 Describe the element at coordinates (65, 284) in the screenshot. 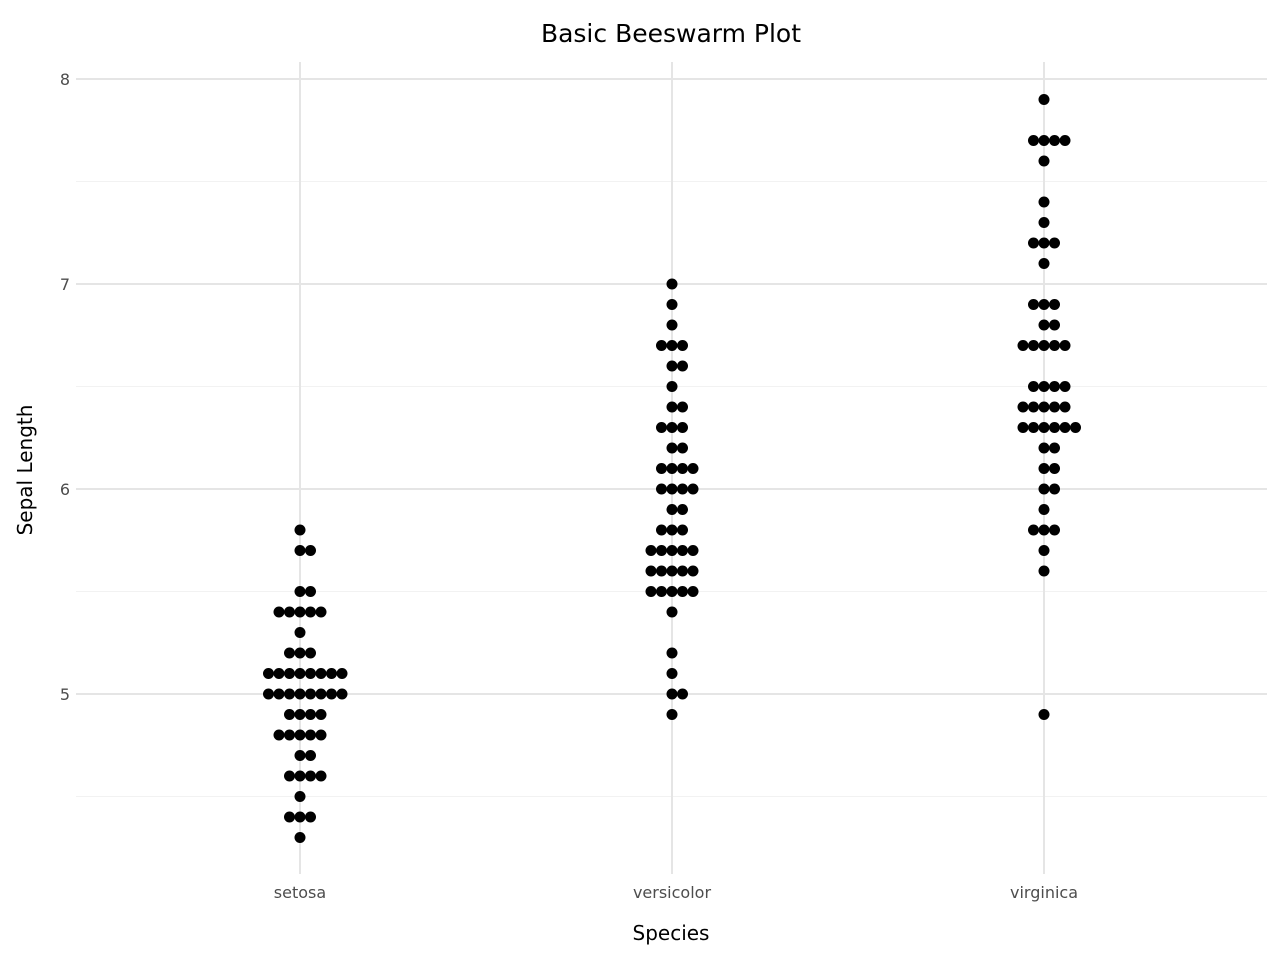

I see `y-tick-label: 7` at that location.